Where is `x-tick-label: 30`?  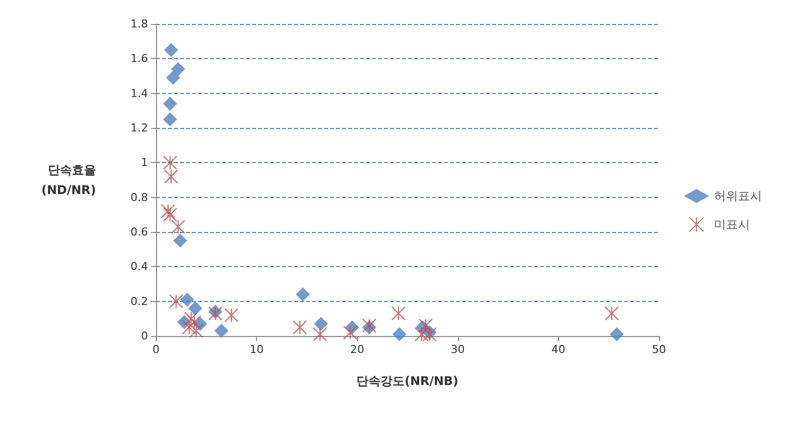
x-tick-label: 30 is located at coordinates (457, 349).